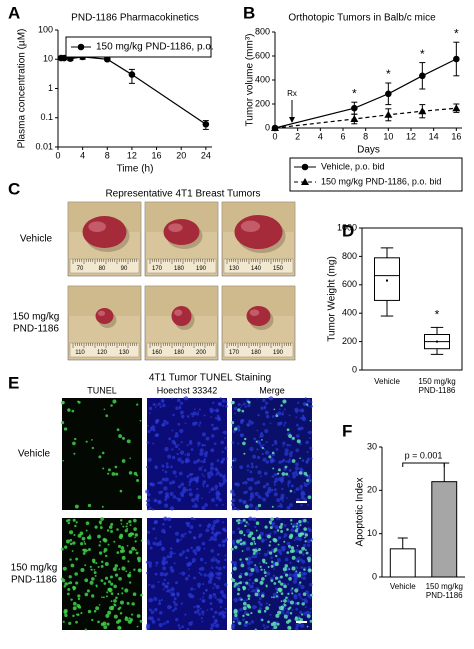 The height and width of the screenshot is (649, 474). What do you see at coordinates (372, 533) in the screenshot?
I see `y-tick-label: 10` at bounding box center [372, 533].